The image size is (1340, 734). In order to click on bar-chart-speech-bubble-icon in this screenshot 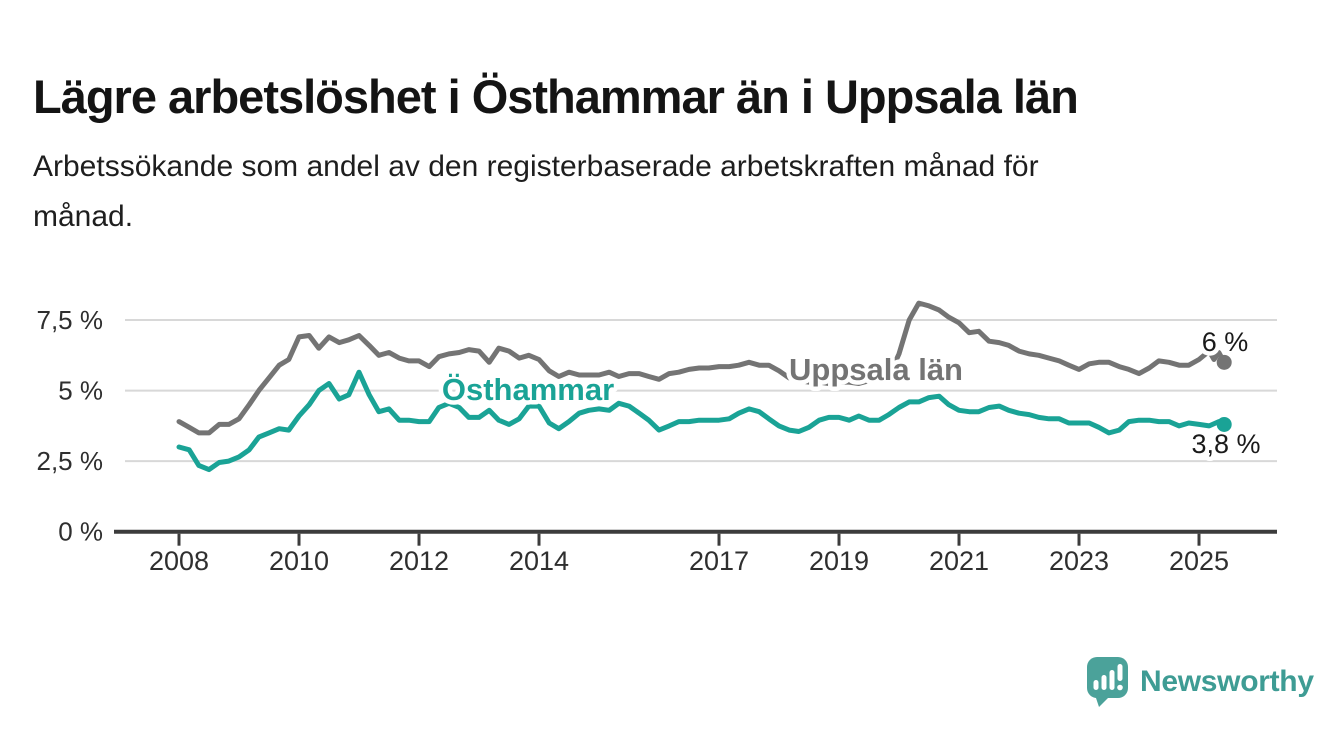, I will do `click(1107, 682)`.